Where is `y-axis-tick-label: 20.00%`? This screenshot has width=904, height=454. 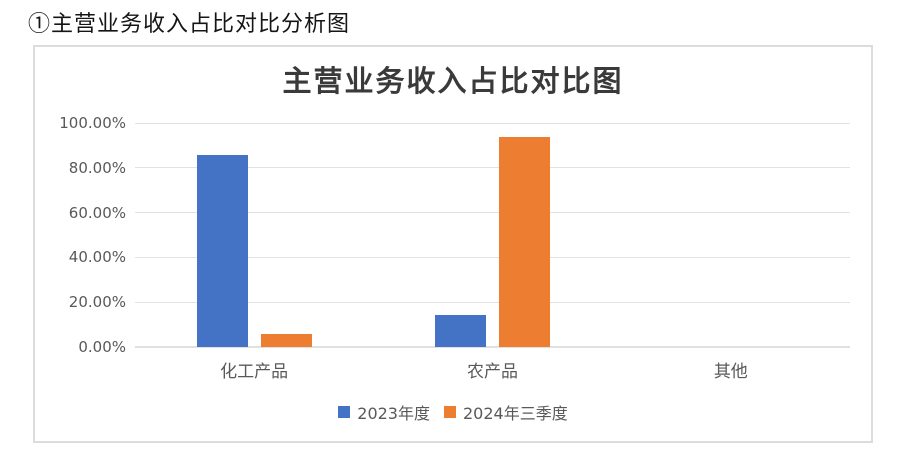 y-axis-tick-label: 20.00% is located at coordinates (97, 302).